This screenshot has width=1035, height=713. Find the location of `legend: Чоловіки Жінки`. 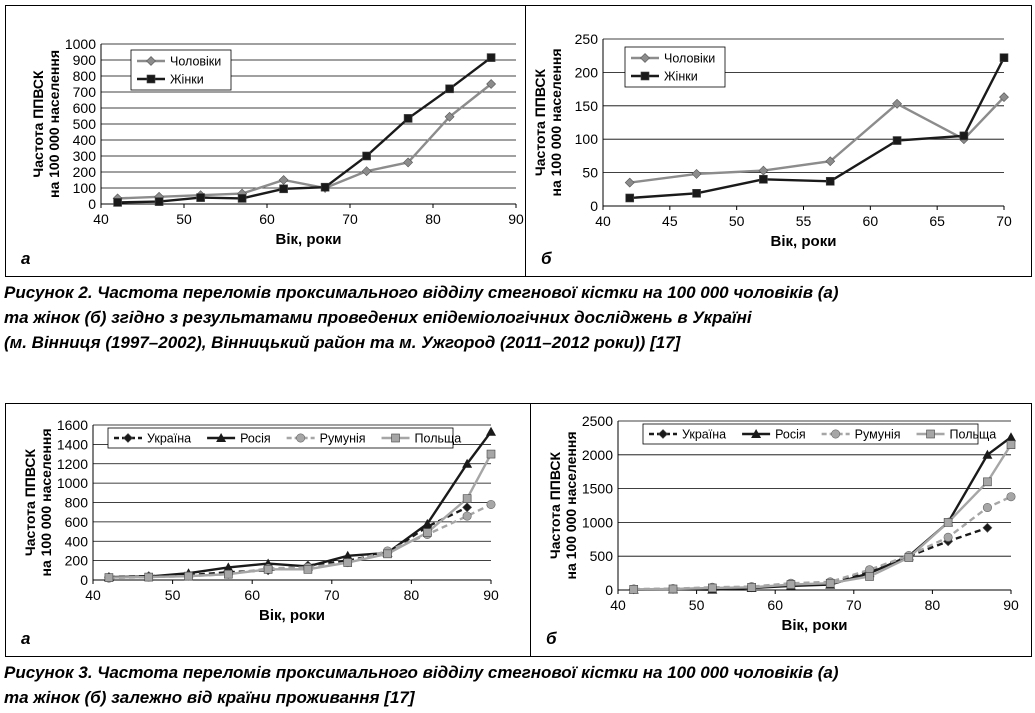

legend: Чоловіки Жінки is located at coordinates (675, 67).